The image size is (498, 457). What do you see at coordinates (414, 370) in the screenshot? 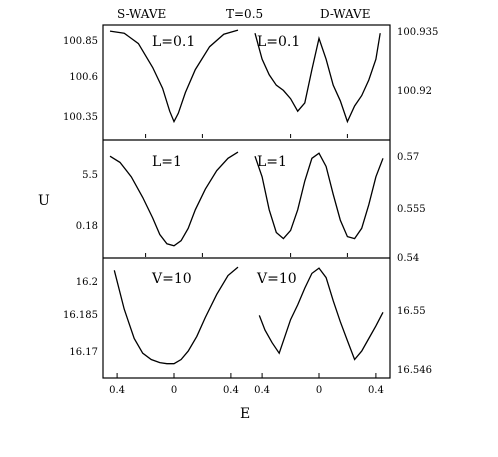
I see `right-tick-label-r3-1: 16.546` at bounding box center [414, 370].